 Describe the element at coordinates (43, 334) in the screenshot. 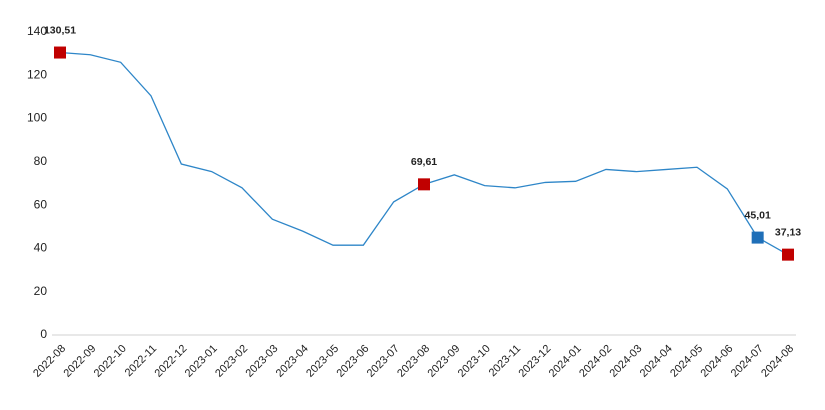

I see `y-tick-label: 0` at that location.